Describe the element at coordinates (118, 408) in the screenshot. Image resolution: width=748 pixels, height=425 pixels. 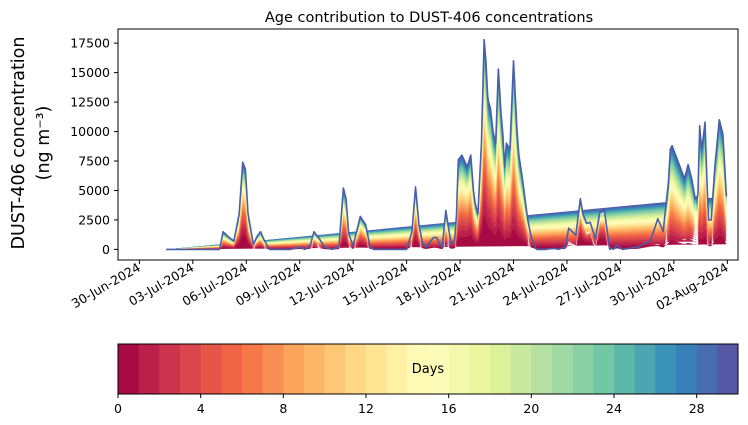
I see `colorbar-tick-label: 0` at that location.